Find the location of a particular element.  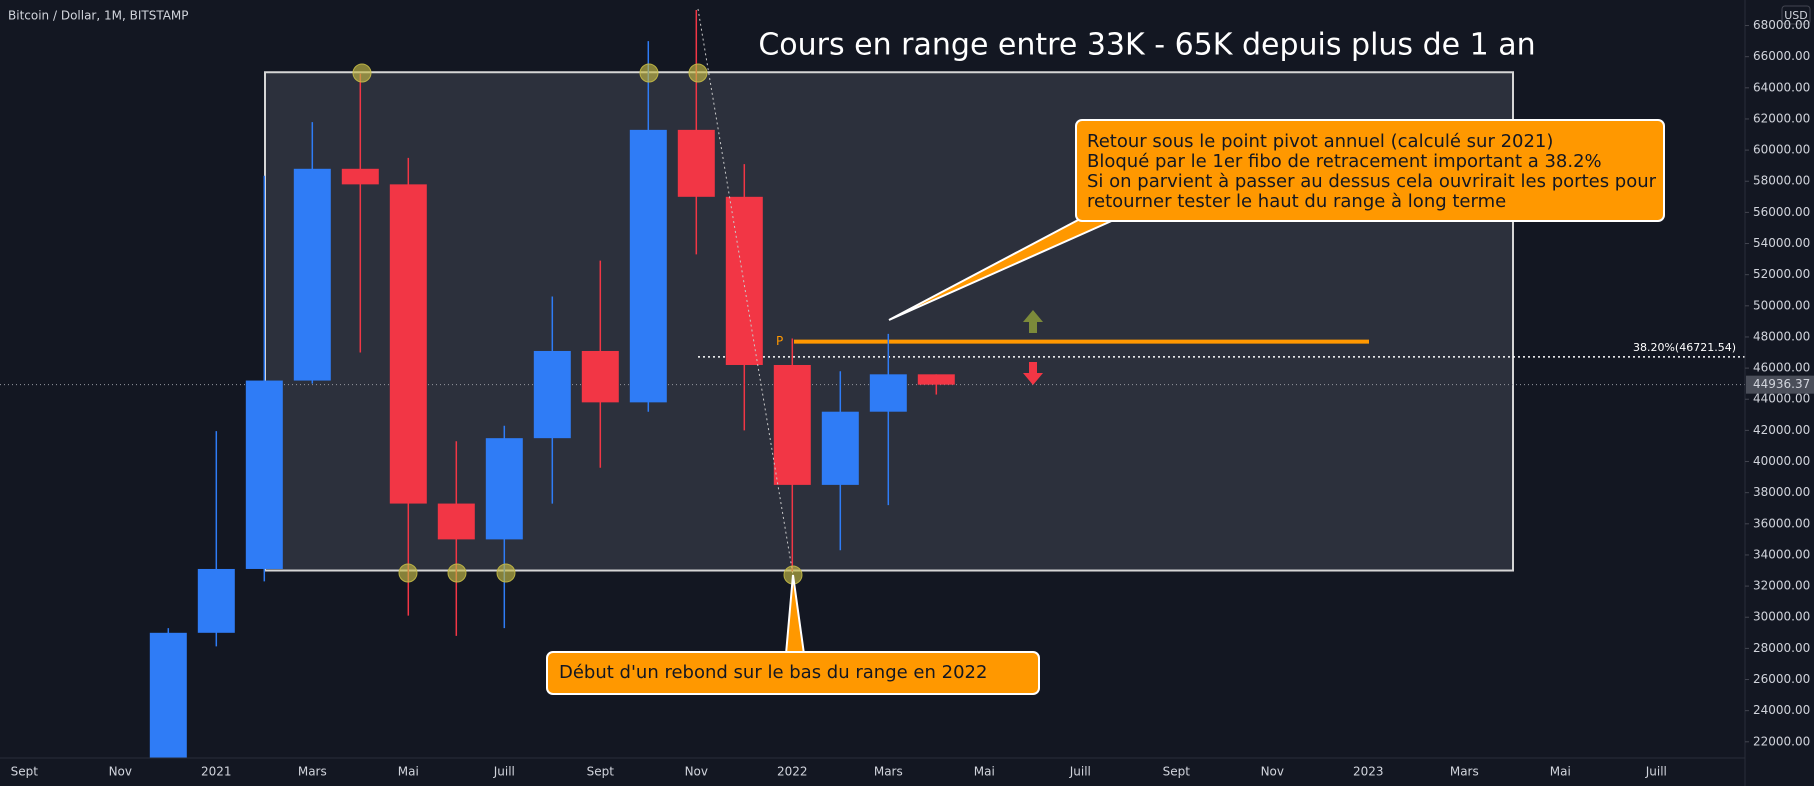

y-tick-label: 36000.00 is located at coordinates (1781, 523).